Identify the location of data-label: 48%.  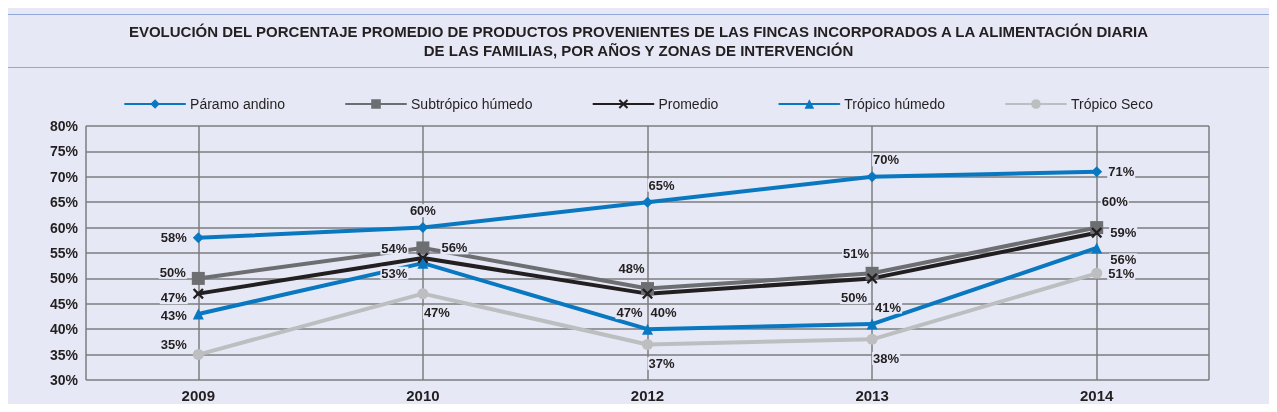
(631, 269).